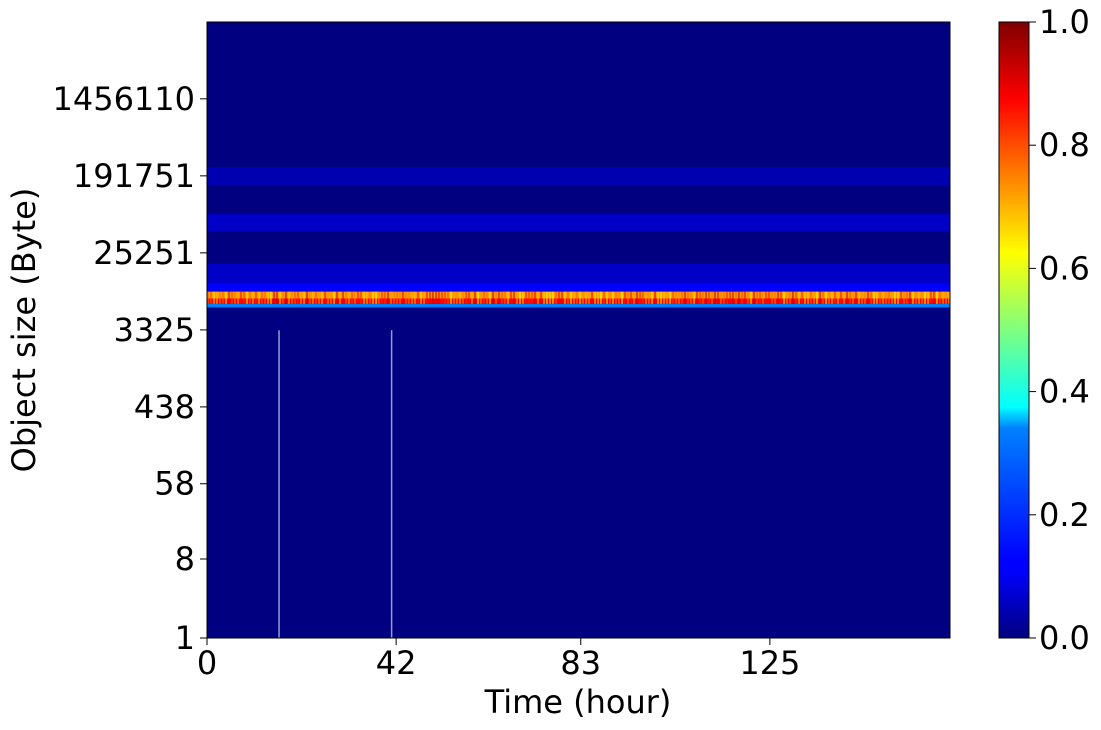 This screenshot has width=1101, height=730. I want to click on y-tick-label: 438, so click(164, 407).